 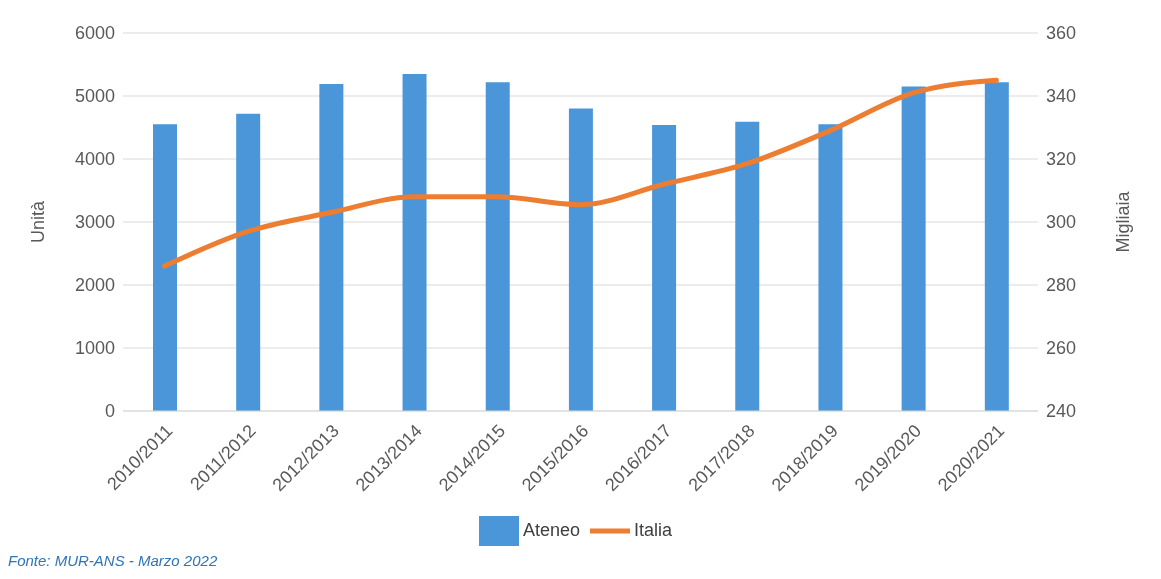 What do you see at coordinates (94, 222) in the screenshot?
I see `y-tick-label: 3000` at bounding box center [94, 222].